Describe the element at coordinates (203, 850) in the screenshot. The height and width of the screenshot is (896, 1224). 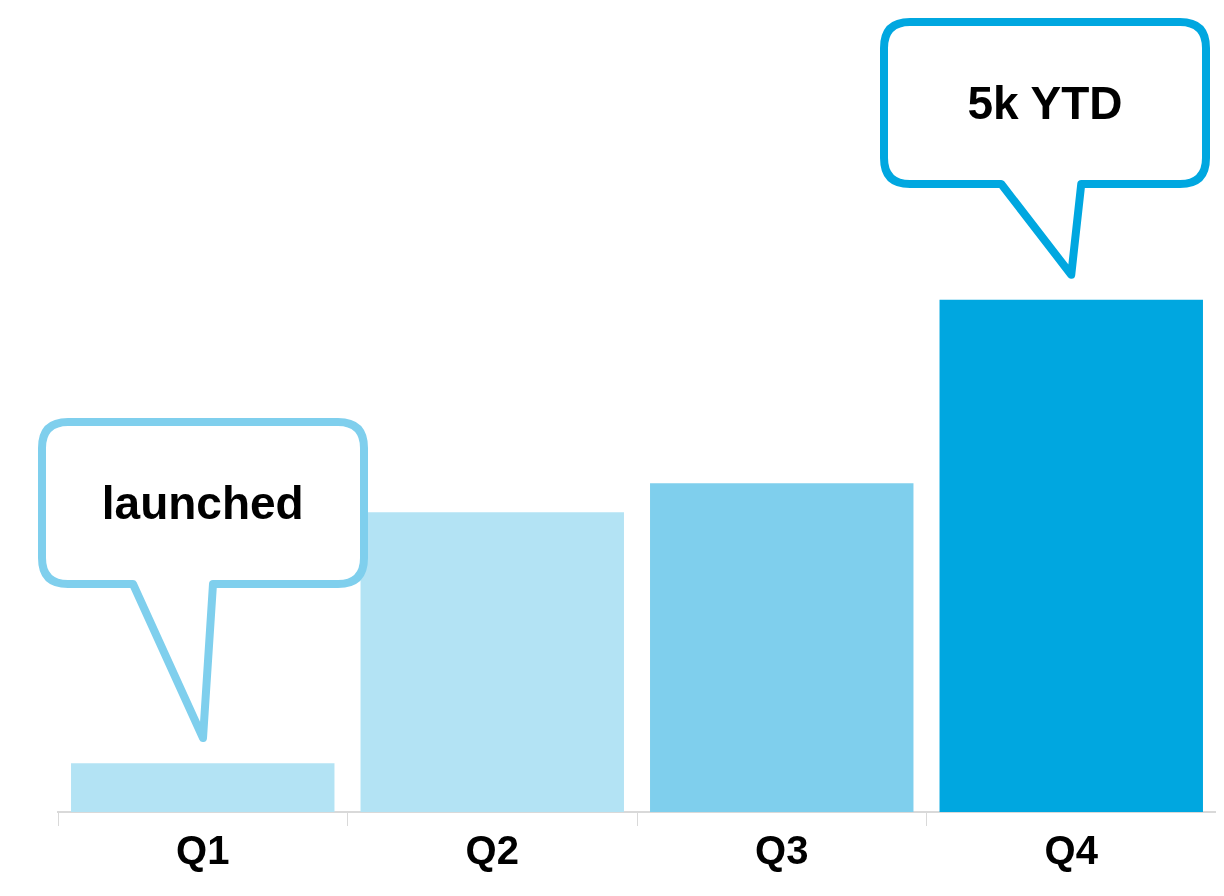
I see `x-tick-label: Q1` at that location.